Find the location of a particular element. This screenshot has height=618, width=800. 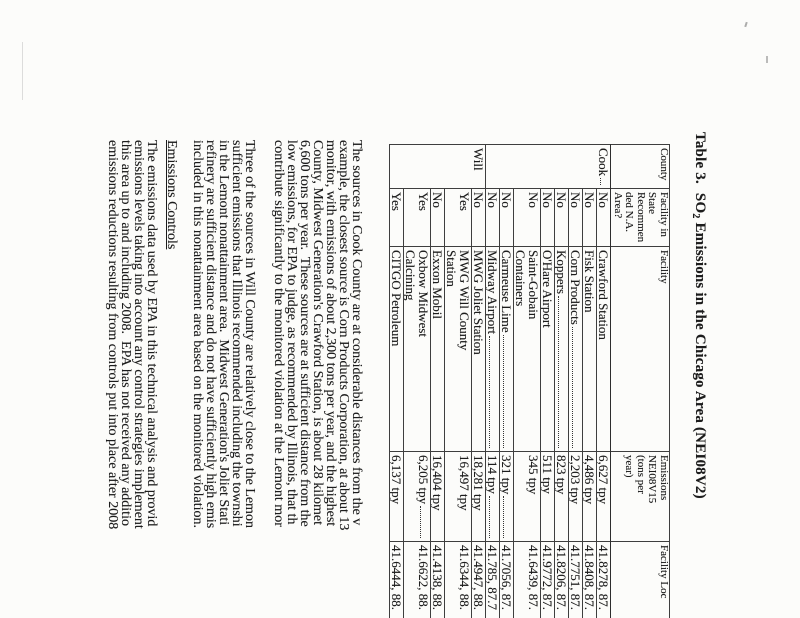

emissions-value: 16,497 tpy is located at coordinates (465, 483).